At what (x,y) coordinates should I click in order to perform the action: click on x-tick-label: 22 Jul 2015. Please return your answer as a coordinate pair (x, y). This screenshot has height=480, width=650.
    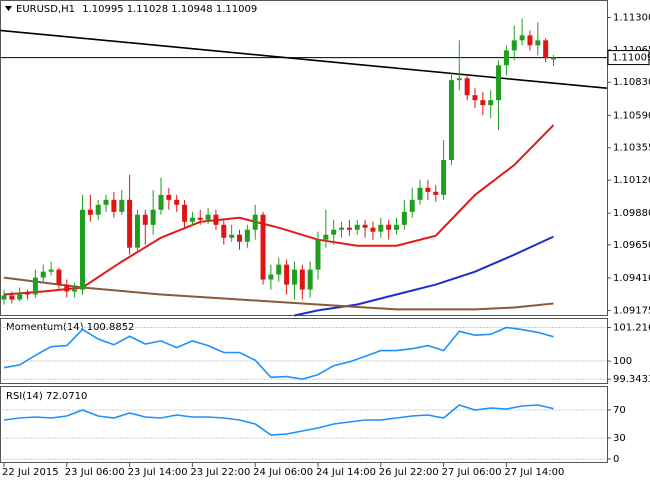
    Looking at the image, I should click on (30, 472).